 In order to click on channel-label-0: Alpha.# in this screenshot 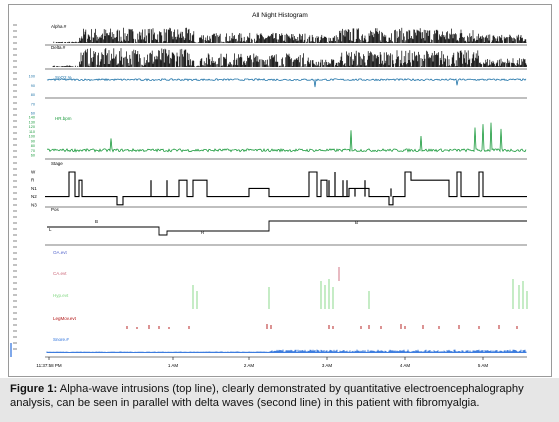, I will do `click(59, 26)`.